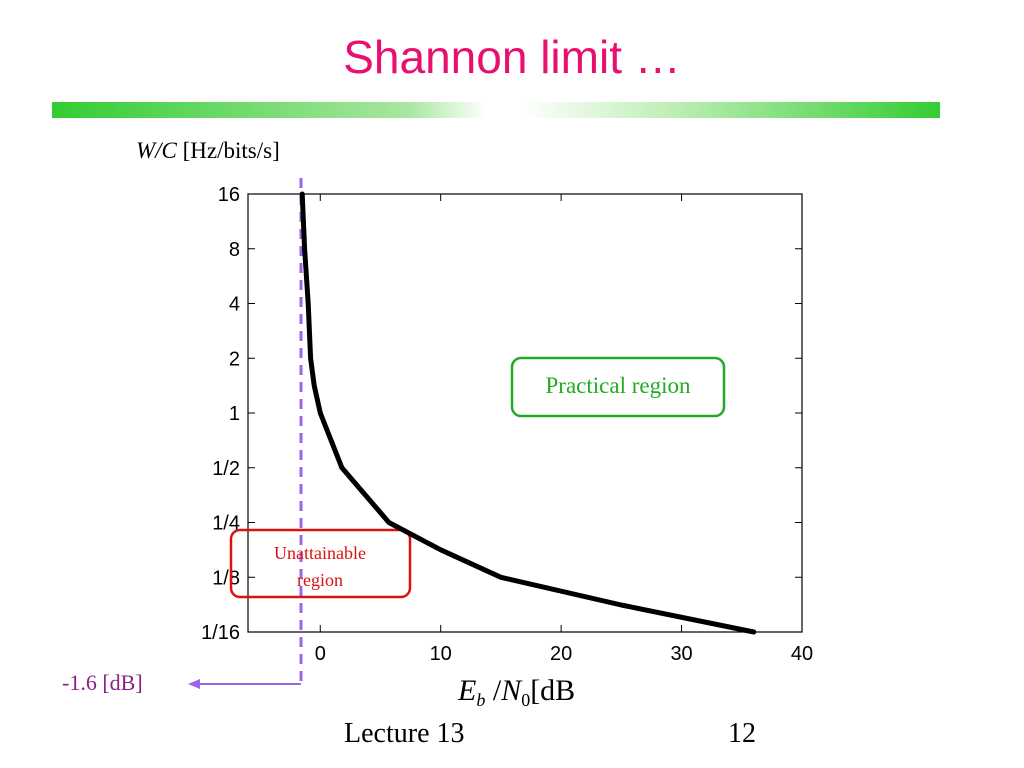 Image resolution: width=1024 pixels, height=768 pixels. I want to click on y-tick-label: 16, so click(229, 195).